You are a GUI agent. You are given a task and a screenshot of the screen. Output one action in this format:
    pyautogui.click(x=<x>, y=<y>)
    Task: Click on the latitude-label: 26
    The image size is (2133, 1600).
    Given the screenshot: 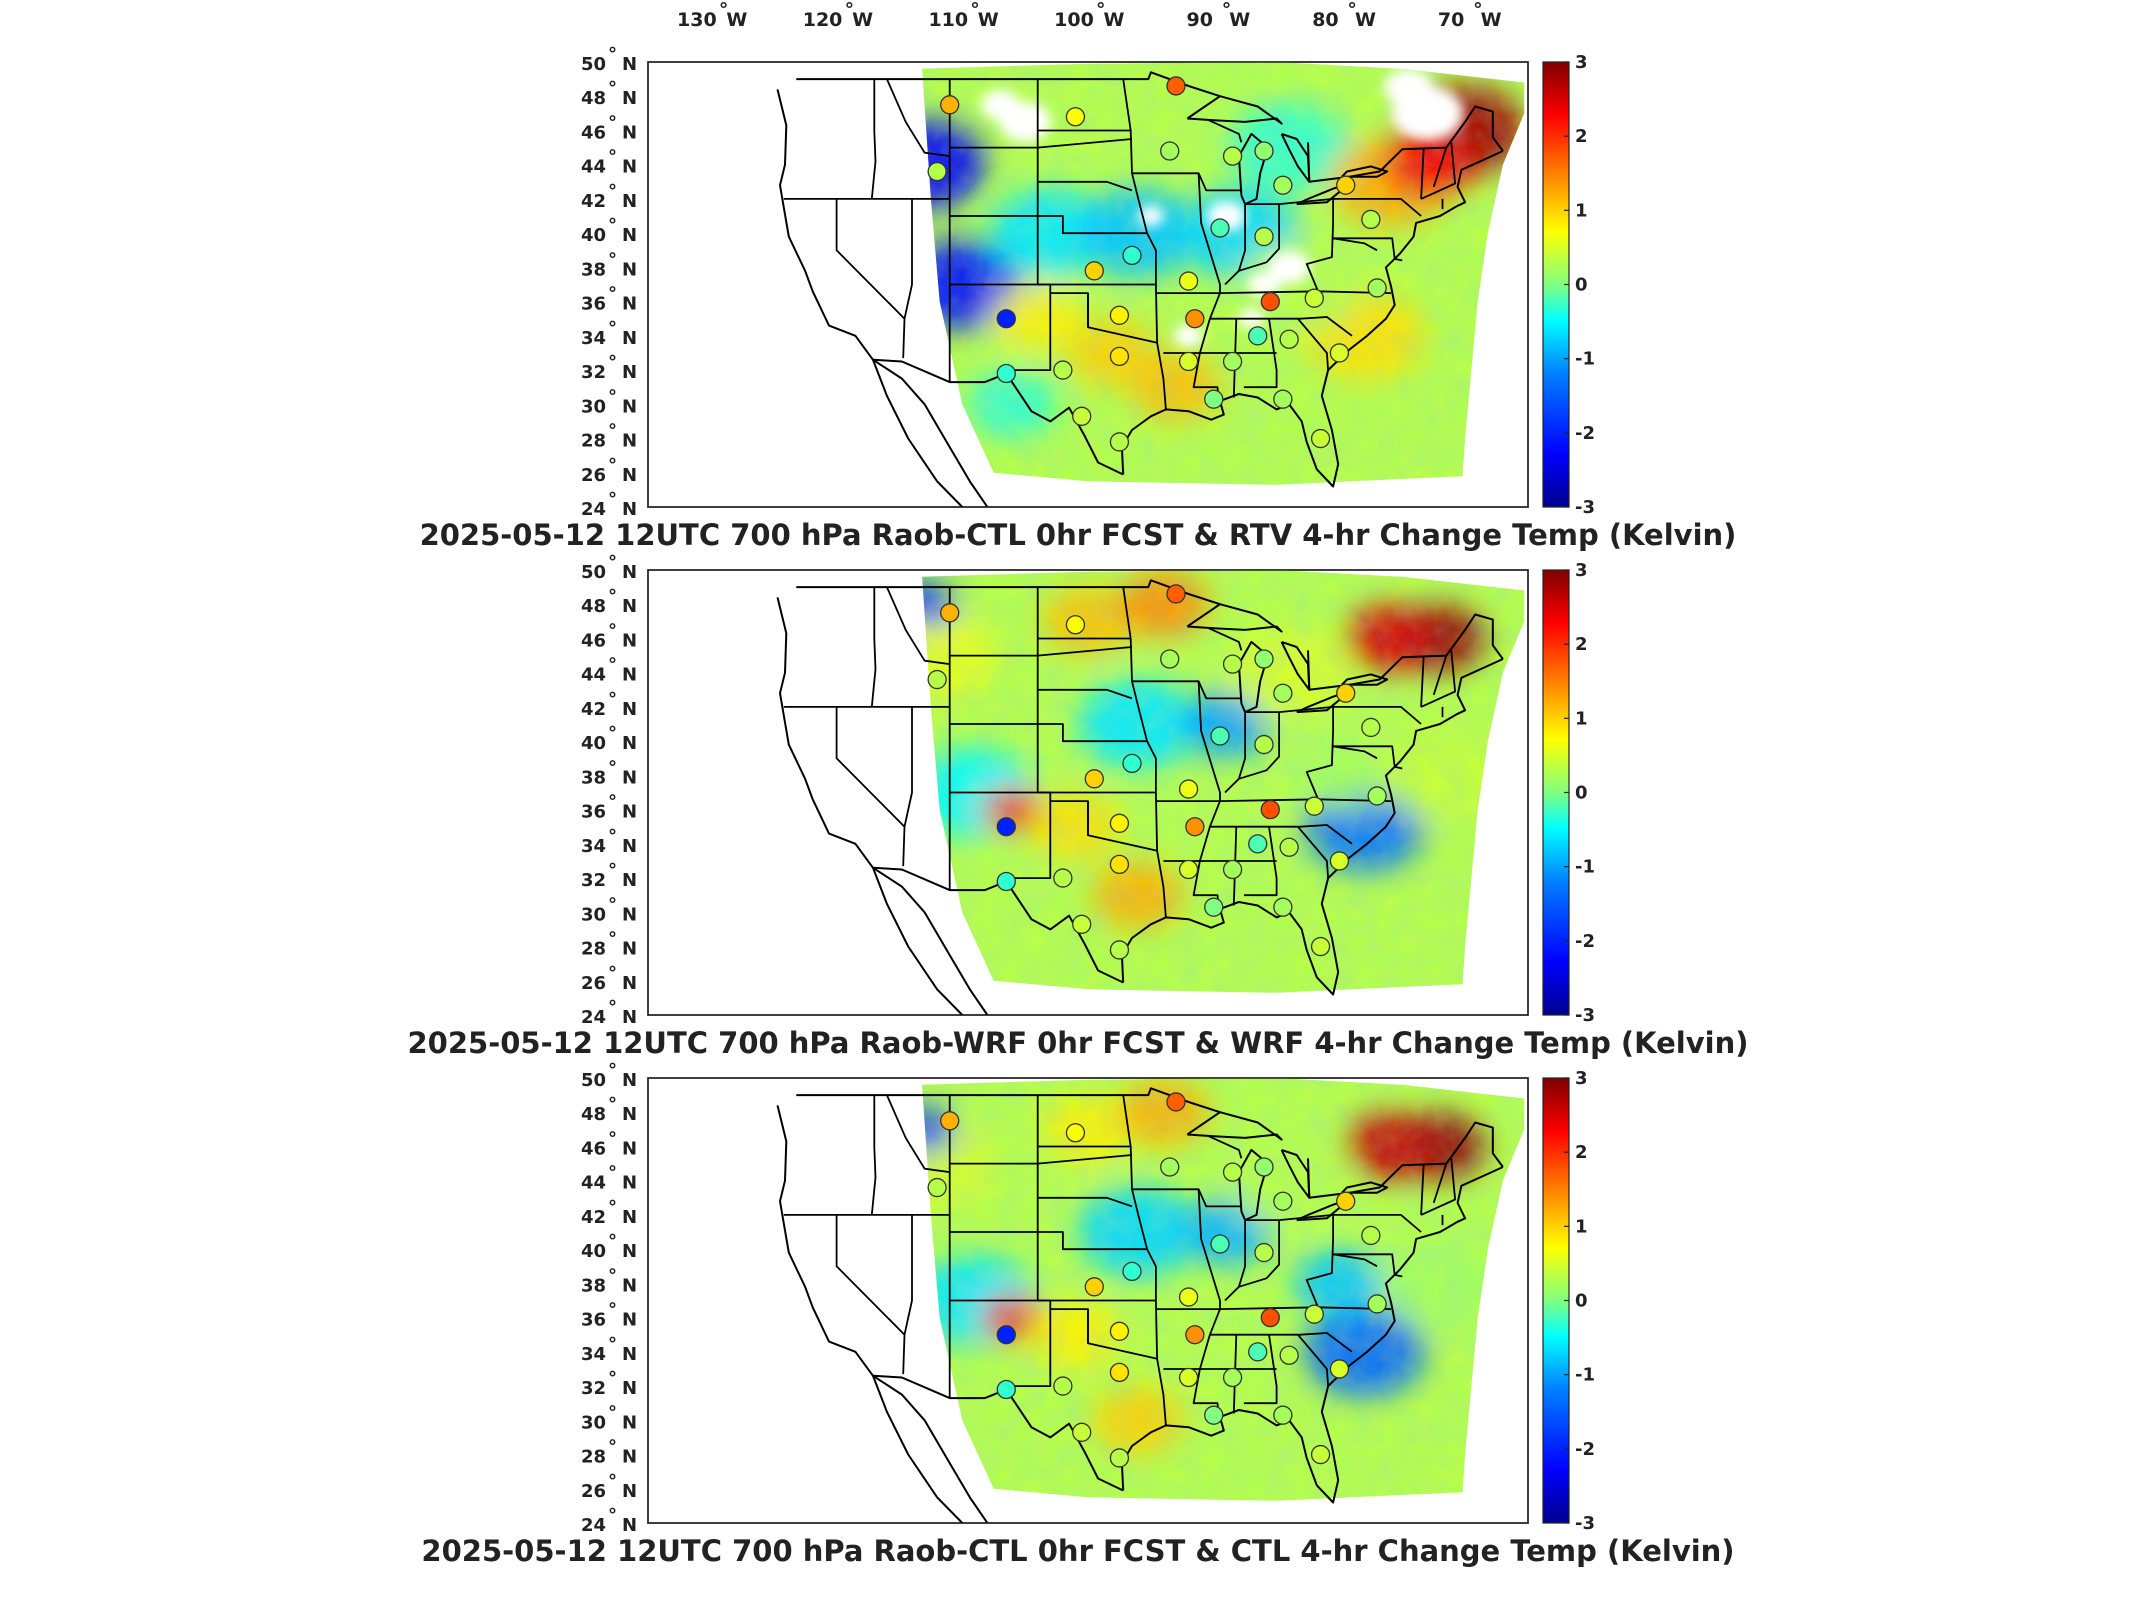 What is the action you would take?
    pyautogui.click(x=593, y=1491)
    